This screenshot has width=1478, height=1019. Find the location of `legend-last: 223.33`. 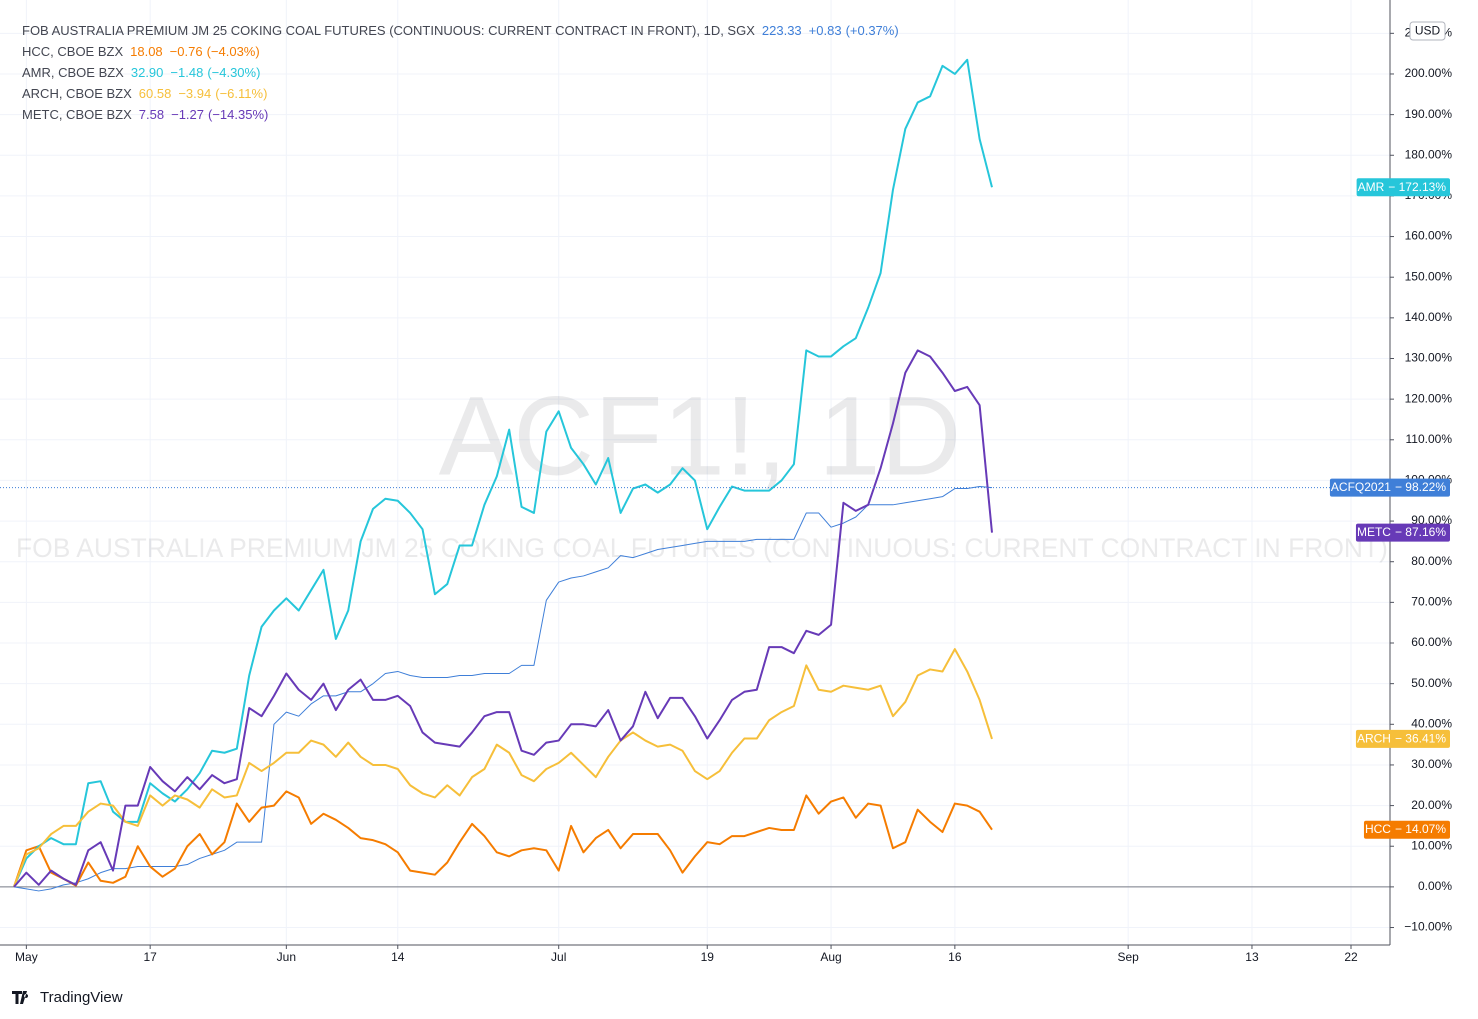

legend-last: 223.33 is located at coordinates (782, 30).